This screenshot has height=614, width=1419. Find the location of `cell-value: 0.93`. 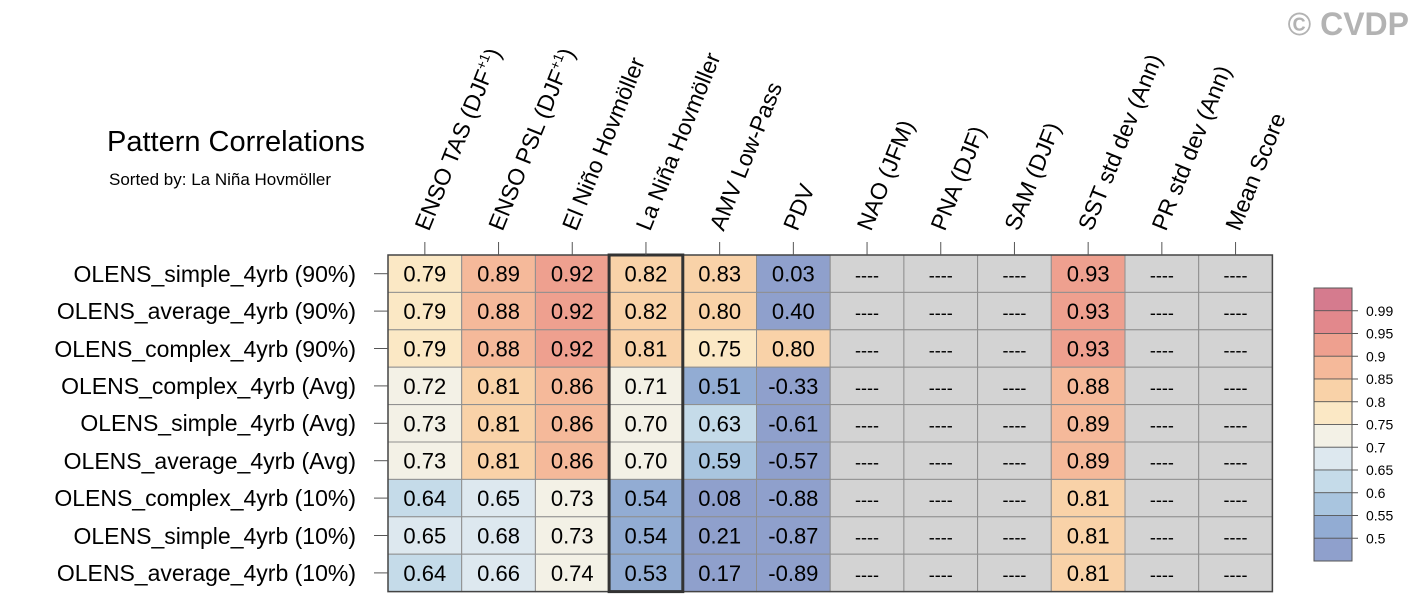

cell-value: 0.93 is located at coordinates (1088, 274).